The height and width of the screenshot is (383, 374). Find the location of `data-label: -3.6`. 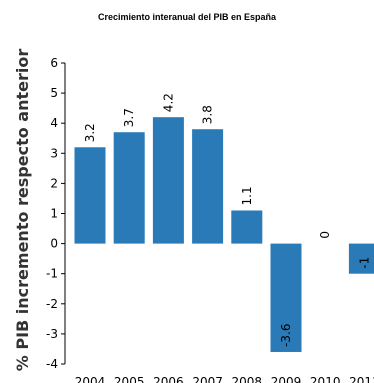

data-label: -3.6 is located at coordinates (286, 335).